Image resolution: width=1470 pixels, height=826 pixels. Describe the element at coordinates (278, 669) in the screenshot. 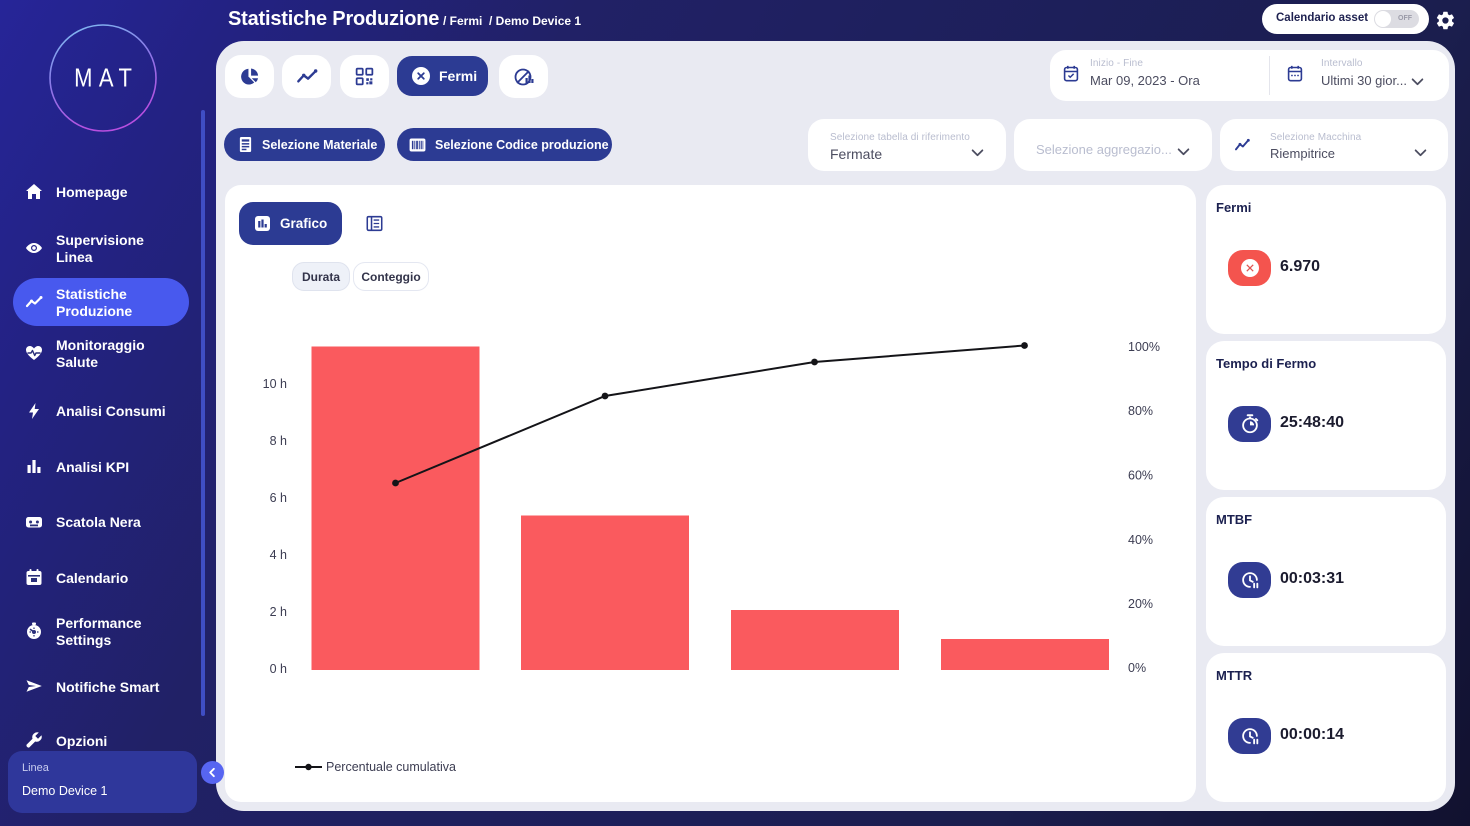

I see `svg-text: 0 h` at that location.